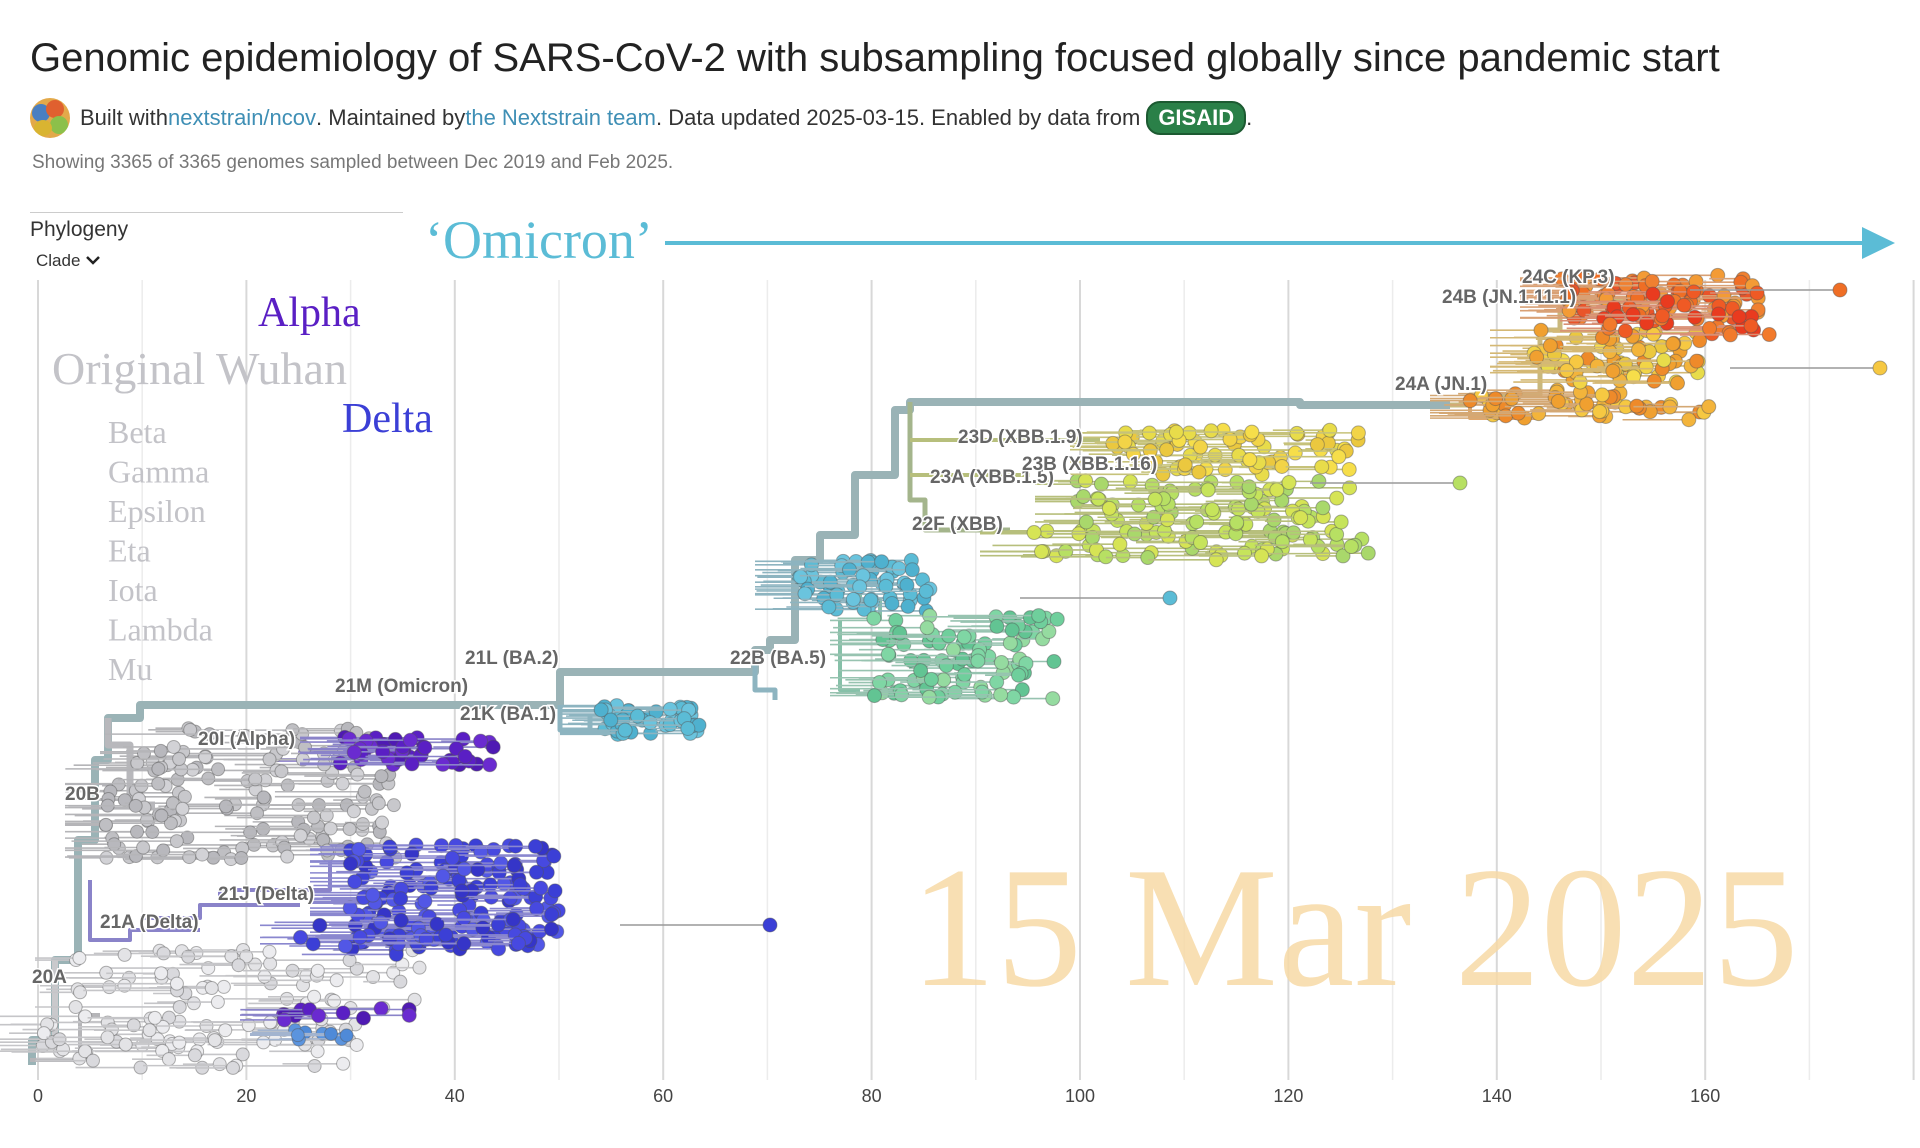  What do you see at coordinates (242, 117) in the screenshot?
I see `repo-link: nextstrain/ncov` at bounding box center [242, 117].